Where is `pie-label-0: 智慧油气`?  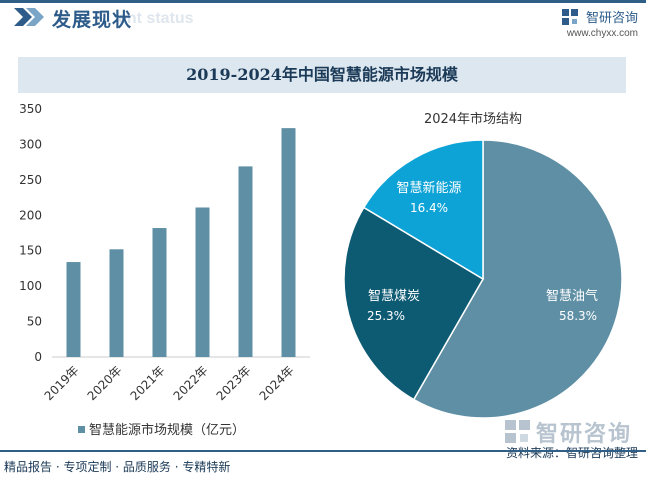 pie-label-0: 智慧油气 is located at coordinates (572, 296).